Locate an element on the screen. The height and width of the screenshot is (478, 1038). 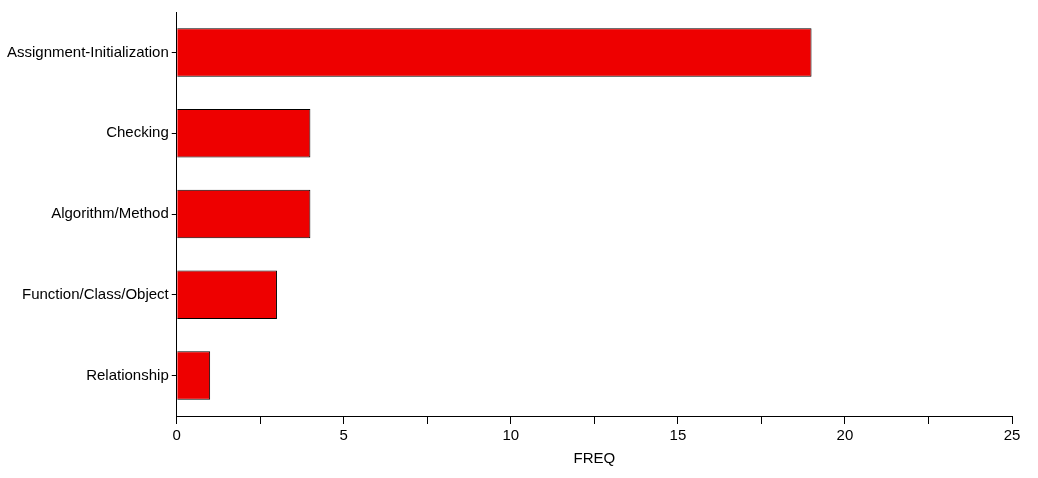
x-tick-label: 20 is located at coordinates (845, 435).